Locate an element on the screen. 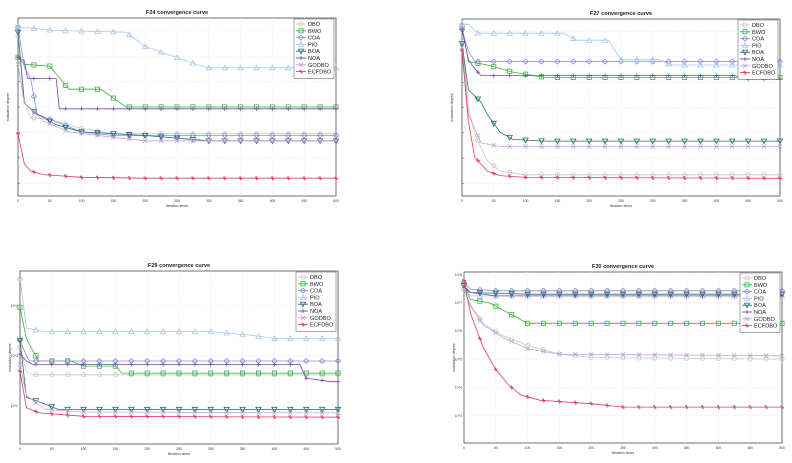  series-noa is located at coordinates (179, 367).